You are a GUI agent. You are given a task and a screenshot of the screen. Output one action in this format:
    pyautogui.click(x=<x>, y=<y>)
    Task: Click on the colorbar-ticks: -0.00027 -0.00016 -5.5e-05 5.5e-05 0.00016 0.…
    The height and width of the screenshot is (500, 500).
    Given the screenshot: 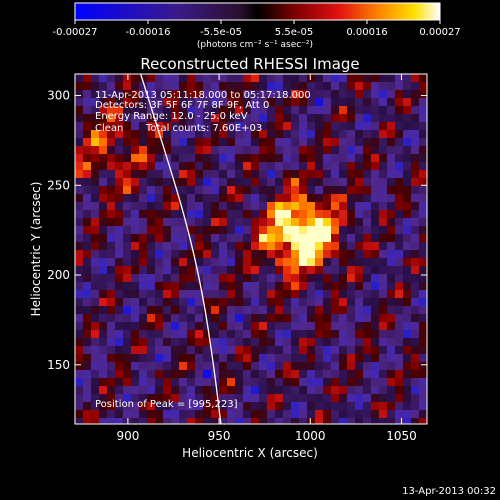 What is the action you would take?
    pyautogui.click(x=257, y=29)
    